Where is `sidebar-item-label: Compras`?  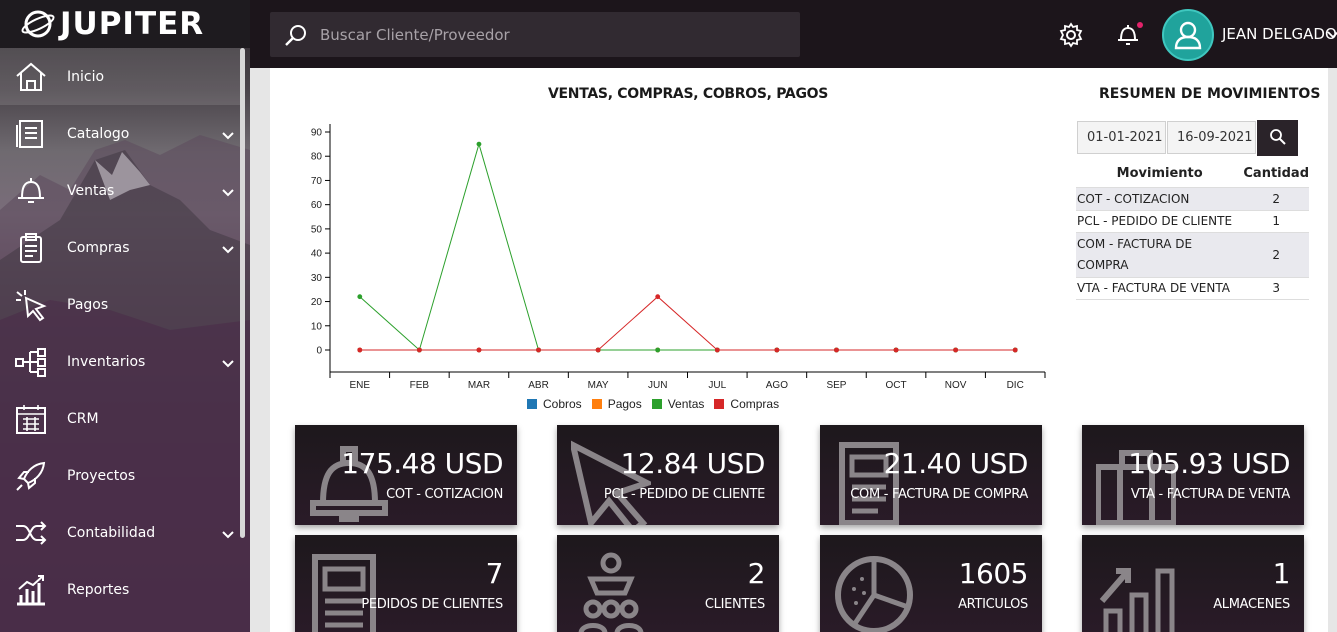
sidebar-item-label: Compras is located at coordinates (98, 247).